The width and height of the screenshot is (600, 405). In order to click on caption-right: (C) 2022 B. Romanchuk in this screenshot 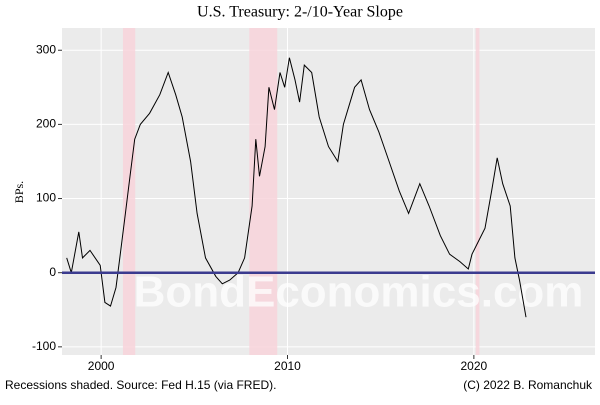, I will do `click(528, 385)`.